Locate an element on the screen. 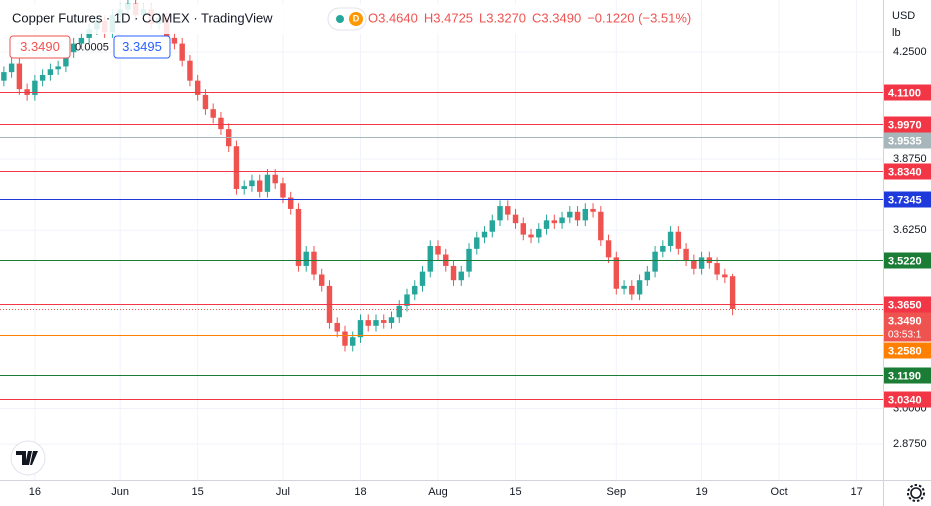  level-label: 3.7345 is located at coordinates (907, 199).